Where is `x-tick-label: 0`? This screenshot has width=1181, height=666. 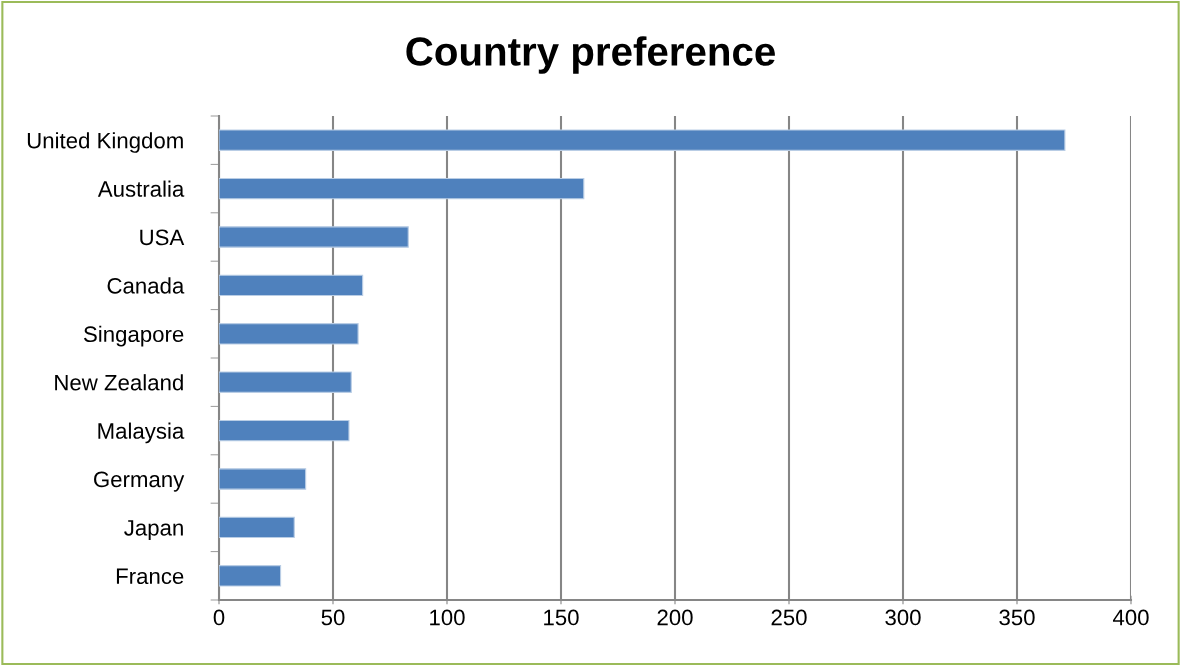
x-tick-label: 0 is located at coordinates (219, 617).